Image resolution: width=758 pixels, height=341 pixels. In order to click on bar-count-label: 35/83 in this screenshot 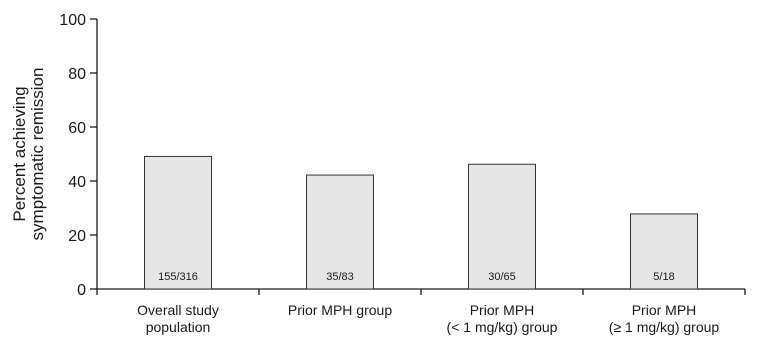, I will do `click(340, 277)`.